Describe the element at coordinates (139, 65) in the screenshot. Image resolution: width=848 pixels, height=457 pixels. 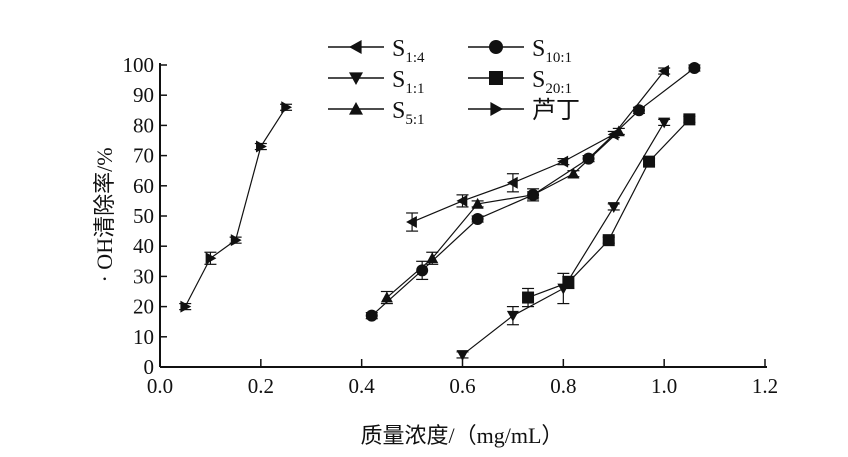
I see `y-tick-label: 100` at that location.